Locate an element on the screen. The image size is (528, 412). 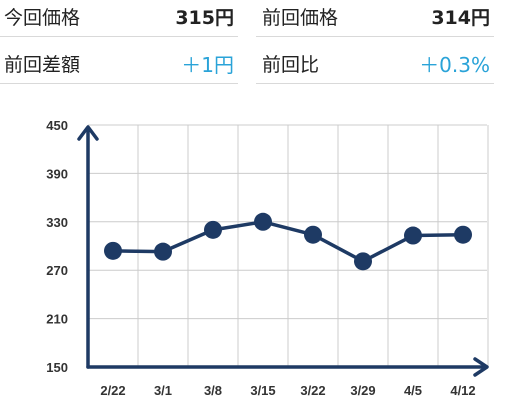
current-price-value: 315円 is located at coordinates (204, 18).